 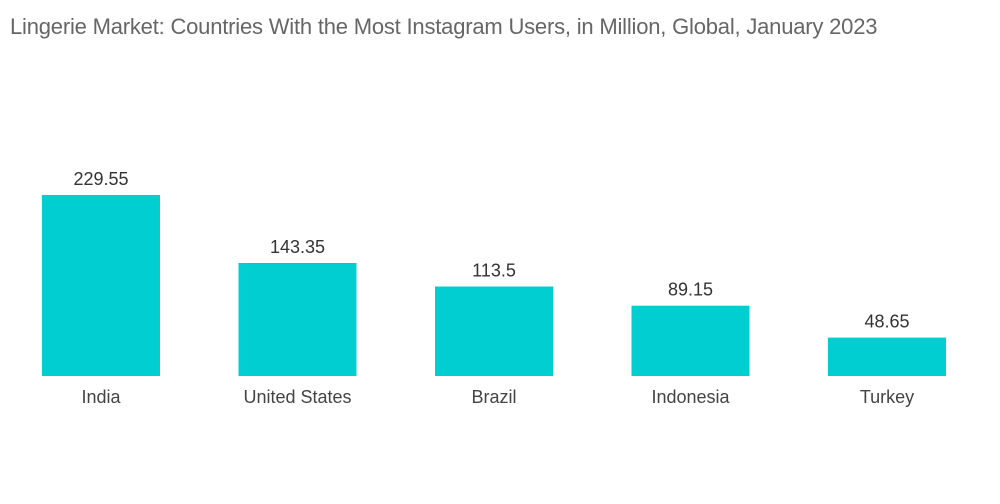 I want to click on category-label-india: India, so click(x=101, y=397).